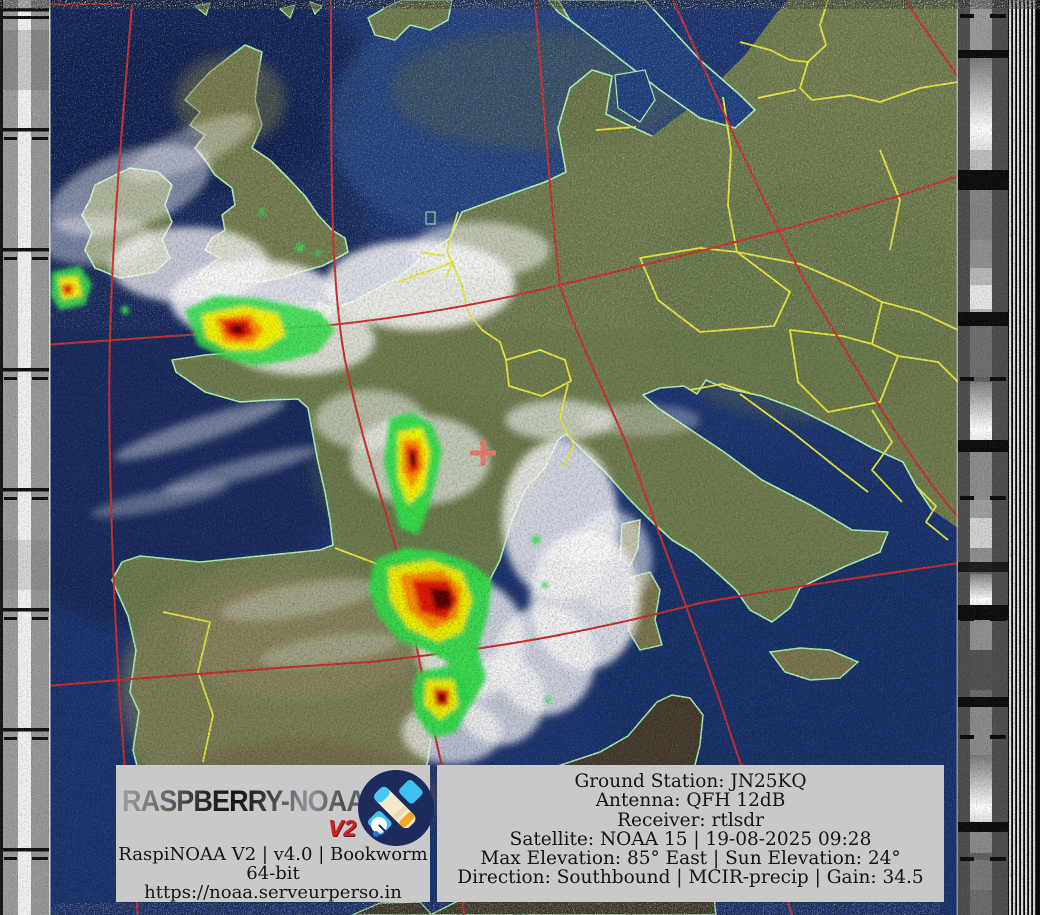 Image resolution: width=1040 pixels, height=915 pixels. What do you see at coordinates (273, 864) in the screenshot?
I see `footer-info-line: RaspiNOAA V2 | v4.0 | Bookworm 64-bit` at bounding box center [273, 864].